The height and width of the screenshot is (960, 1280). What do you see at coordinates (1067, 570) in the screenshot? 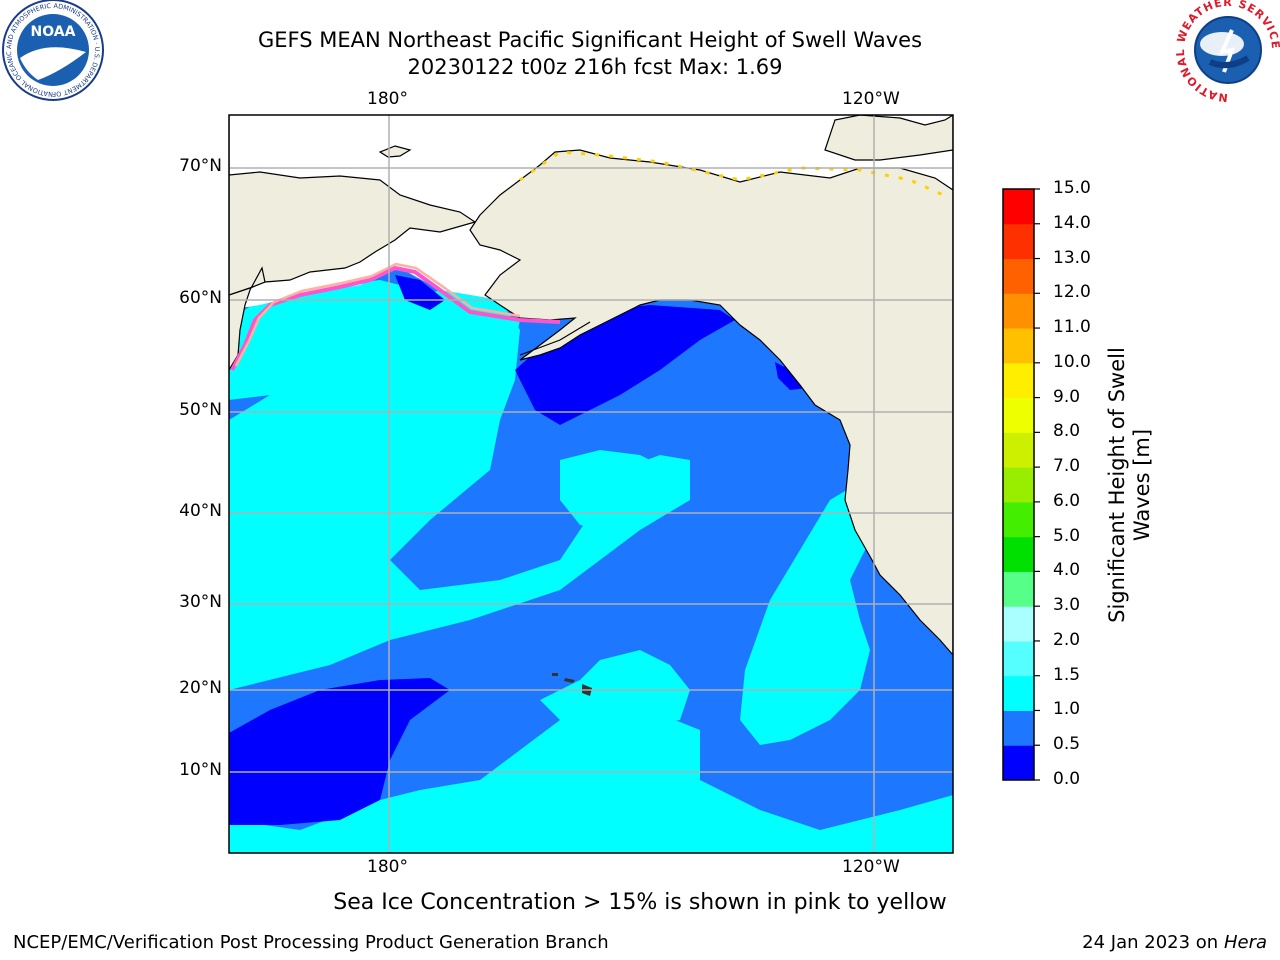
I see `colorbar-tick-label: 4.0` at bounding box center [1067, 570].